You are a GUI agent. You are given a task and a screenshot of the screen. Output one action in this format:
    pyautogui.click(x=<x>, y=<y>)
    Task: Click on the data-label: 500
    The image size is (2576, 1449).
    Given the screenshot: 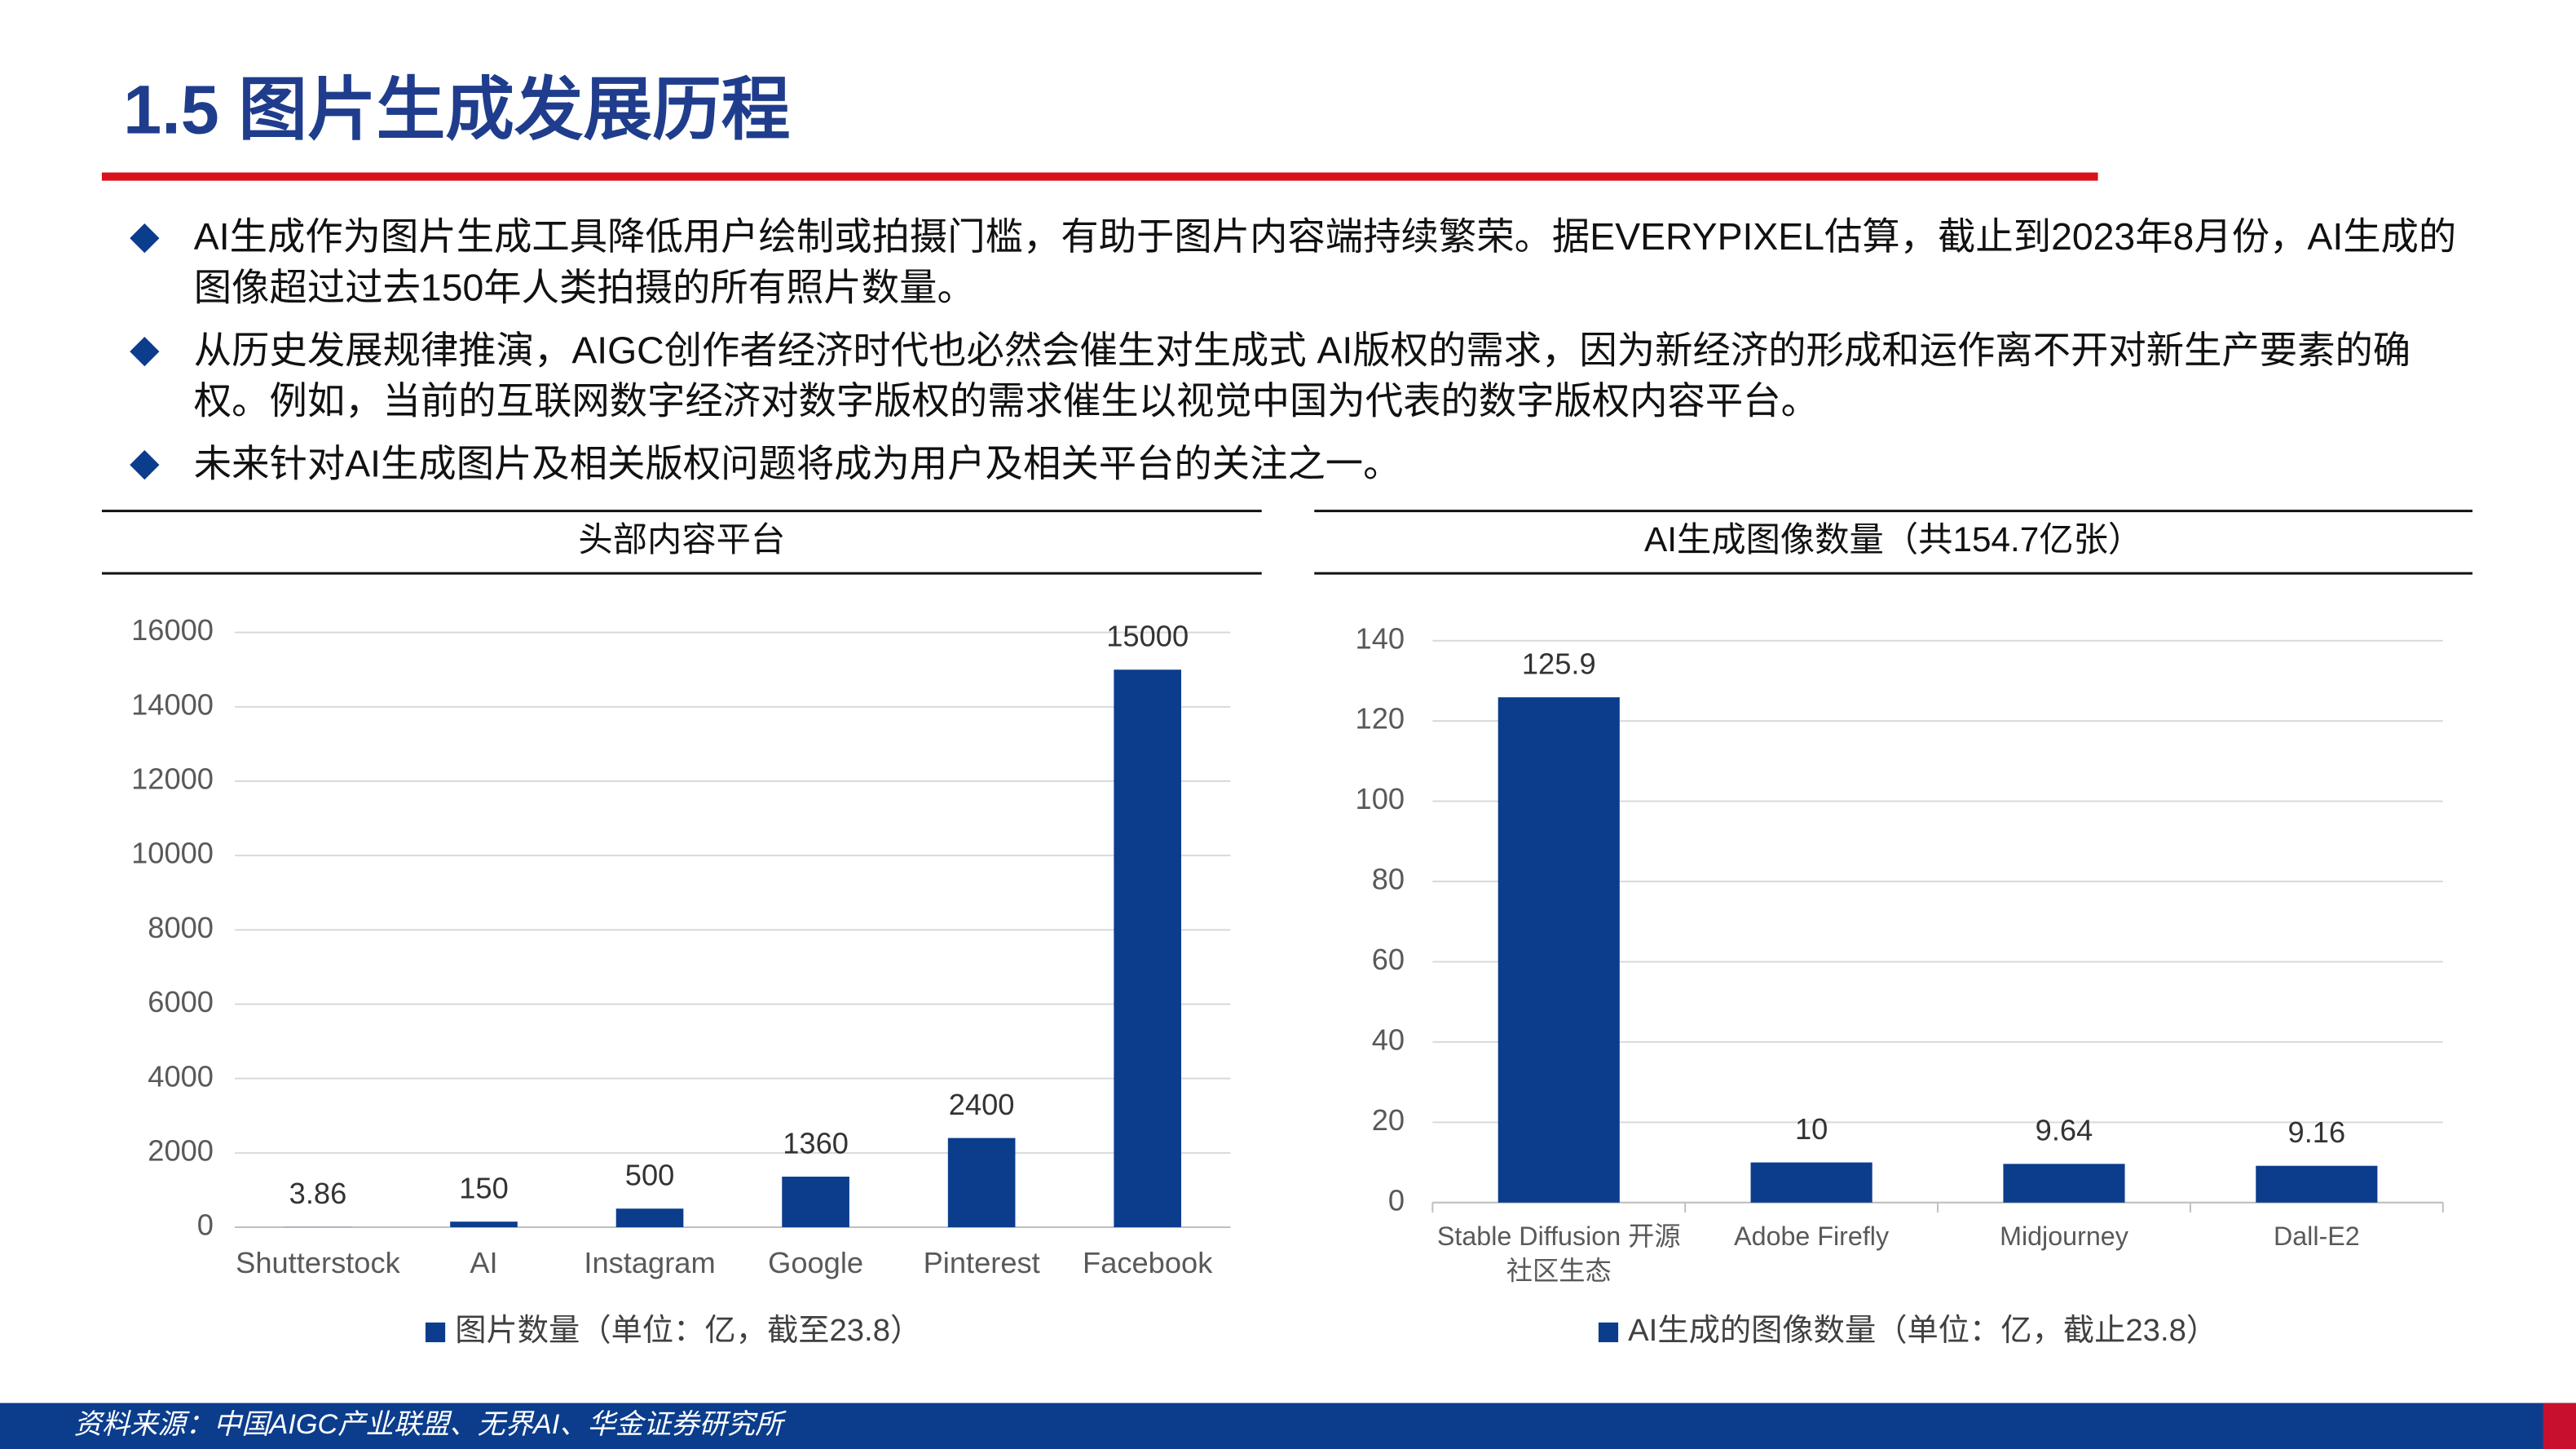 What is the action you would take?
    pyautogui.click(x=650, y=1175)
    